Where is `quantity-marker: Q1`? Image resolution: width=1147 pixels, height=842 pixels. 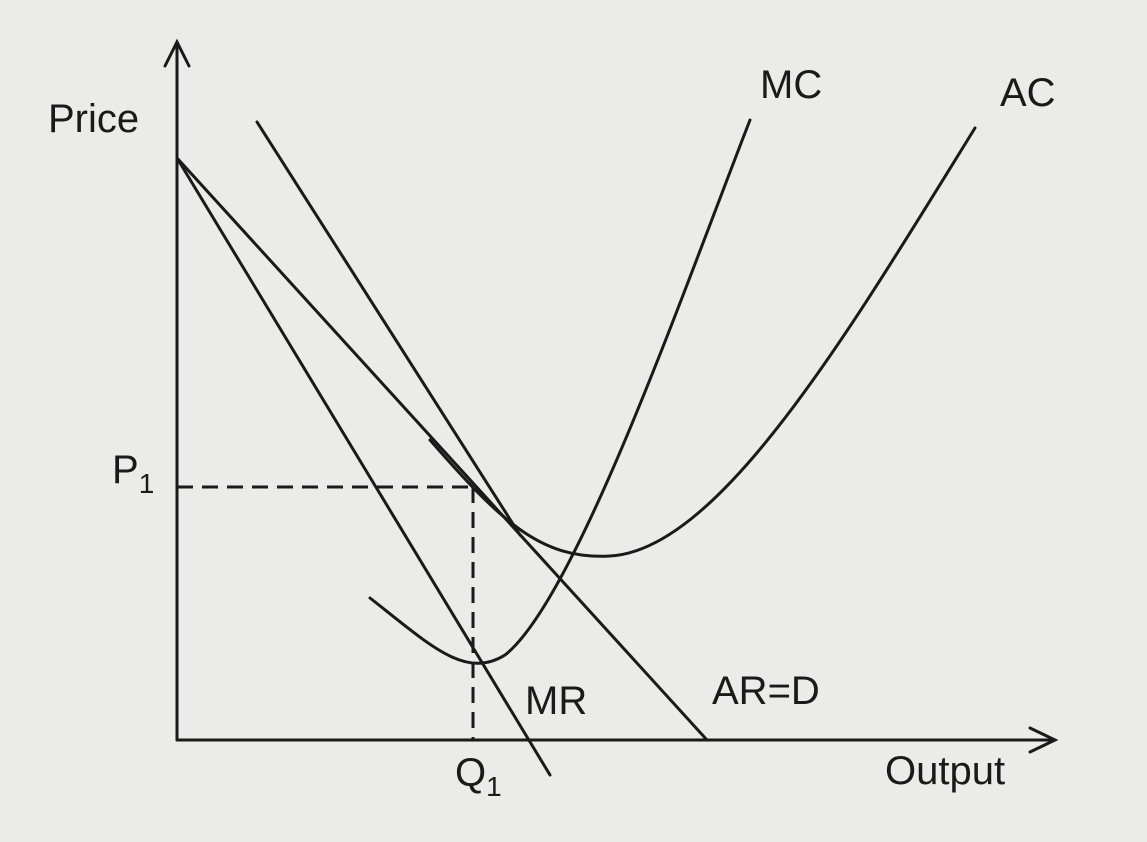 quantity-marker: Q1 is located at coordinates (478, 776).